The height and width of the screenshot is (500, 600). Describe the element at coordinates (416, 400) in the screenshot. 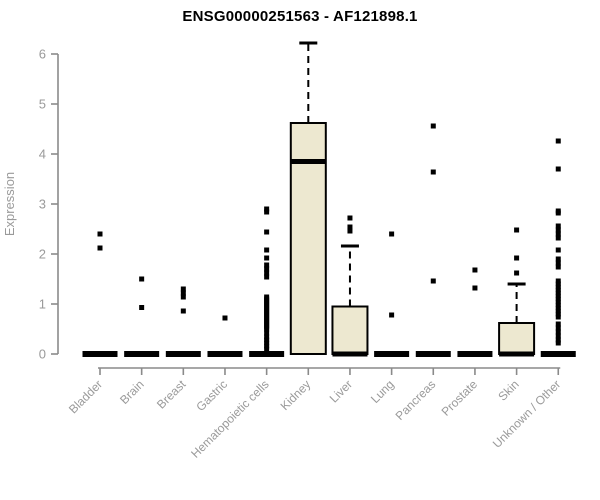

I see `x-tick-label: Pancreas` at that location.